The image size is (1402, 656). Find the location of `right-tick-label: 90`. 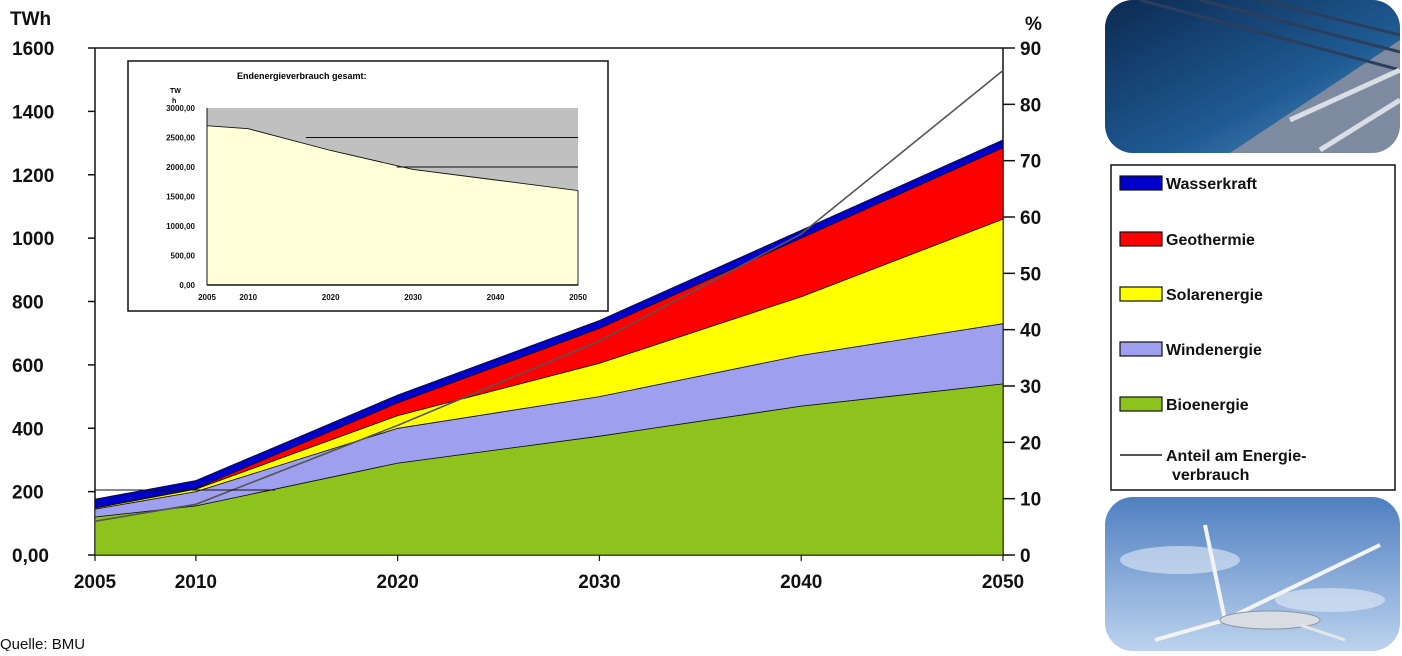

right-tick-label: 90 is located at coordinates (1030, 49).